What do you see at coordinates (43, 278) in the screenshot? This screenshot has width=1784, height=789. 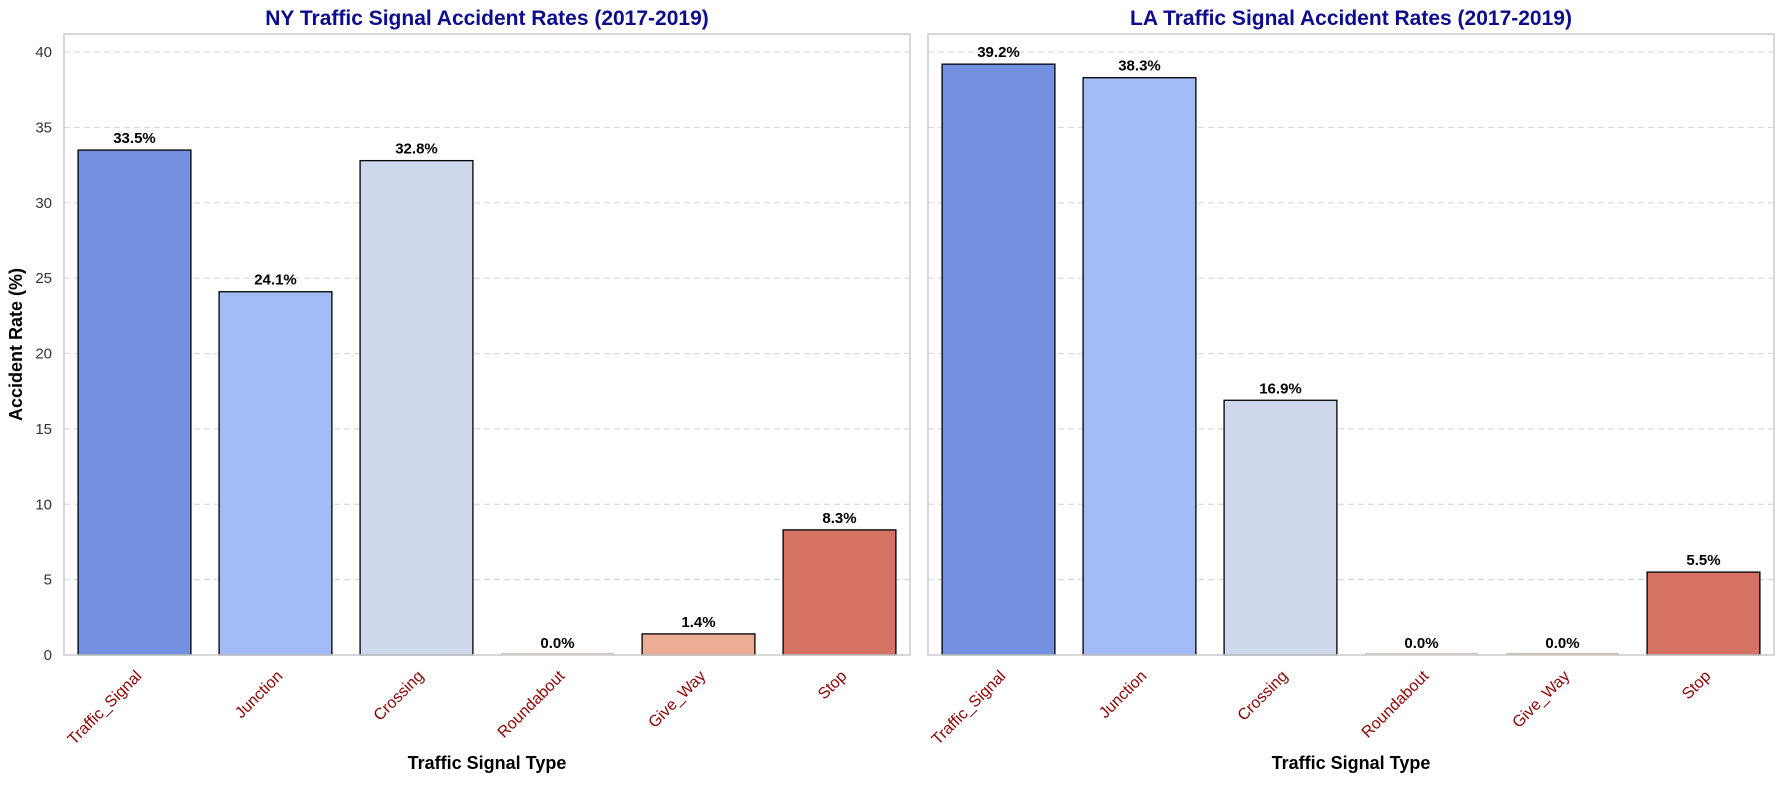 I see `y-tick-label: 25` at bounding box center [43, 278].